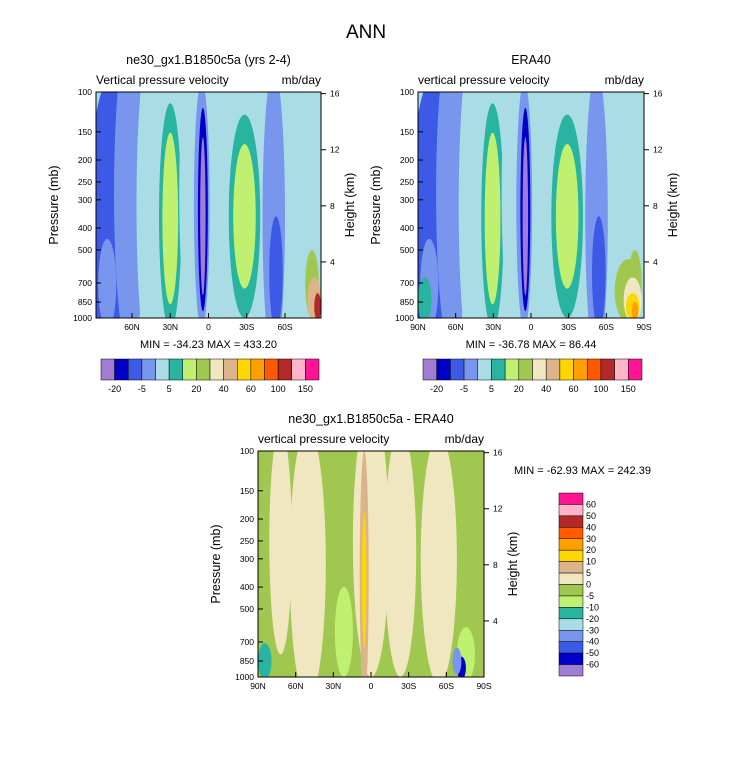 The width and height of the screenshot is (733, 773). Describe the element at coordinates (407, 160) in the screenshot. I see `obs-ytick-label: 200` at that location.